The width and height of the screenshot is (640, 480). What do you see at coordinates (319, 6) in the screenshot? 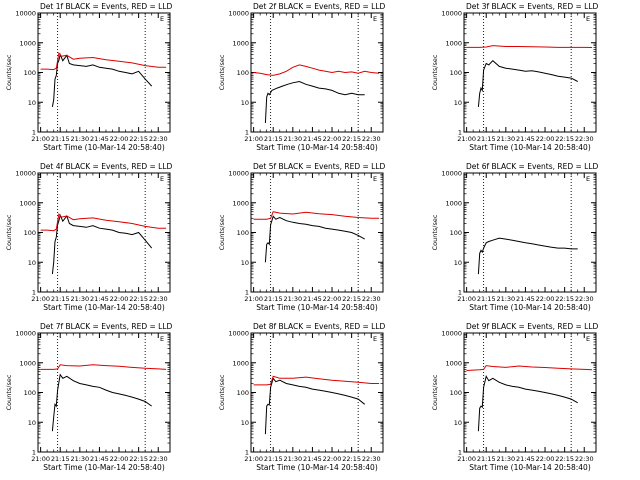
I see `panel-title: Det 2f BLACK = Events, RED = LLD` at bounding box center [319, 6].